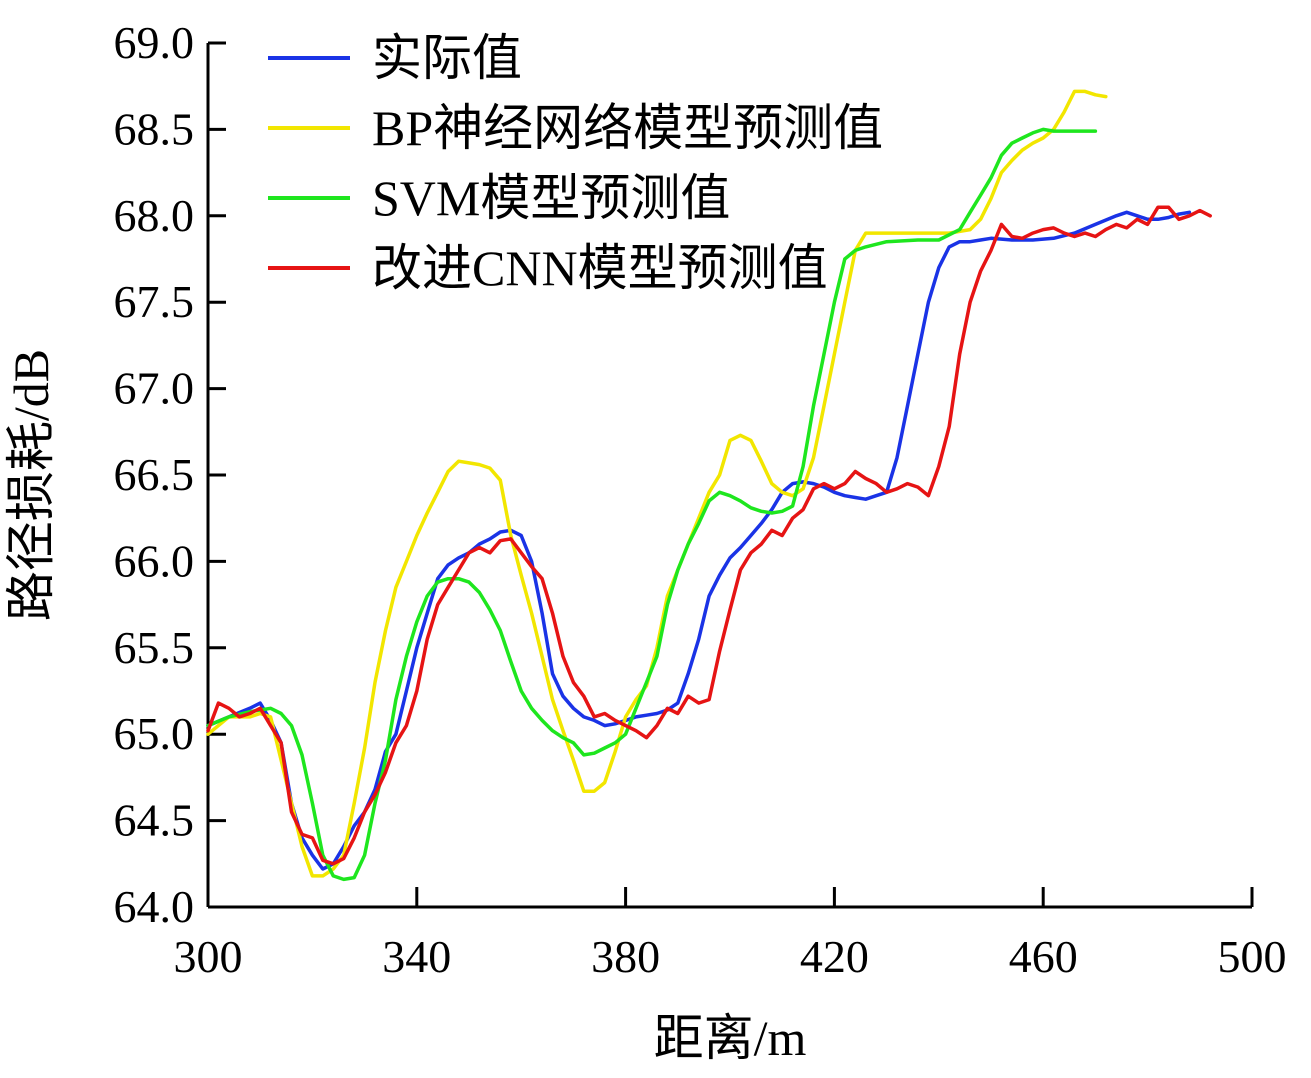 Image resolution: width=1311 pixels, height=1078 pixels. Describe the element at coordinates (600, 268) in the screenshot. I see `legend-label-3: 改进CNN模型预测值` at that location.